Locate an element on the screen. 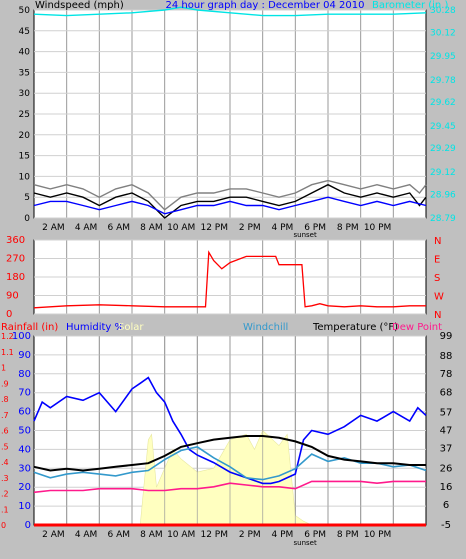  windspeed-tick-label: 35 is located at coordinates (24, 73).